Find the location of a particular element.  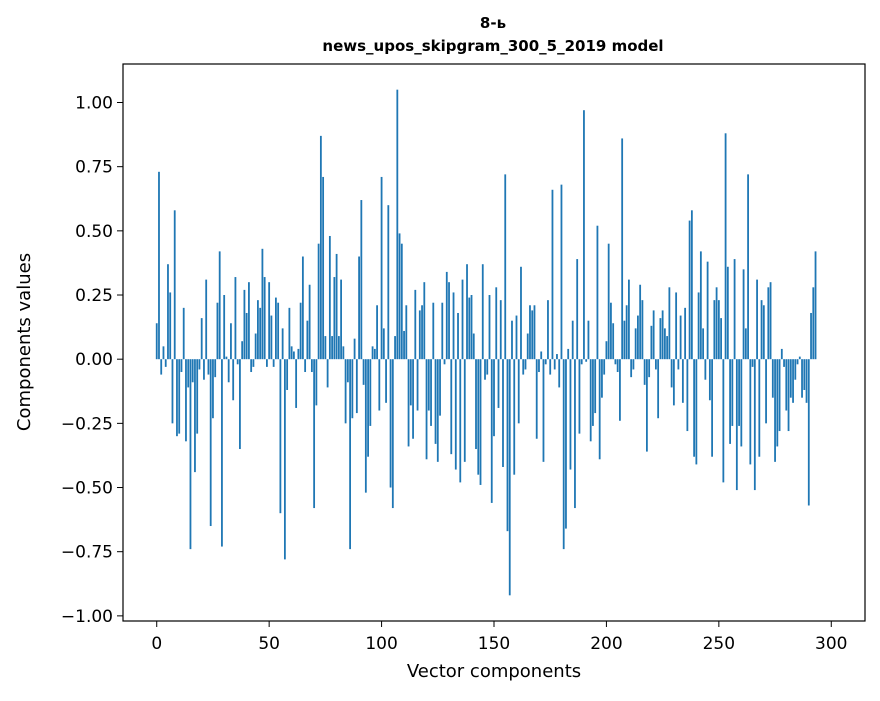

y-tick-label: −1.00 is located at coordinates (87, 617).